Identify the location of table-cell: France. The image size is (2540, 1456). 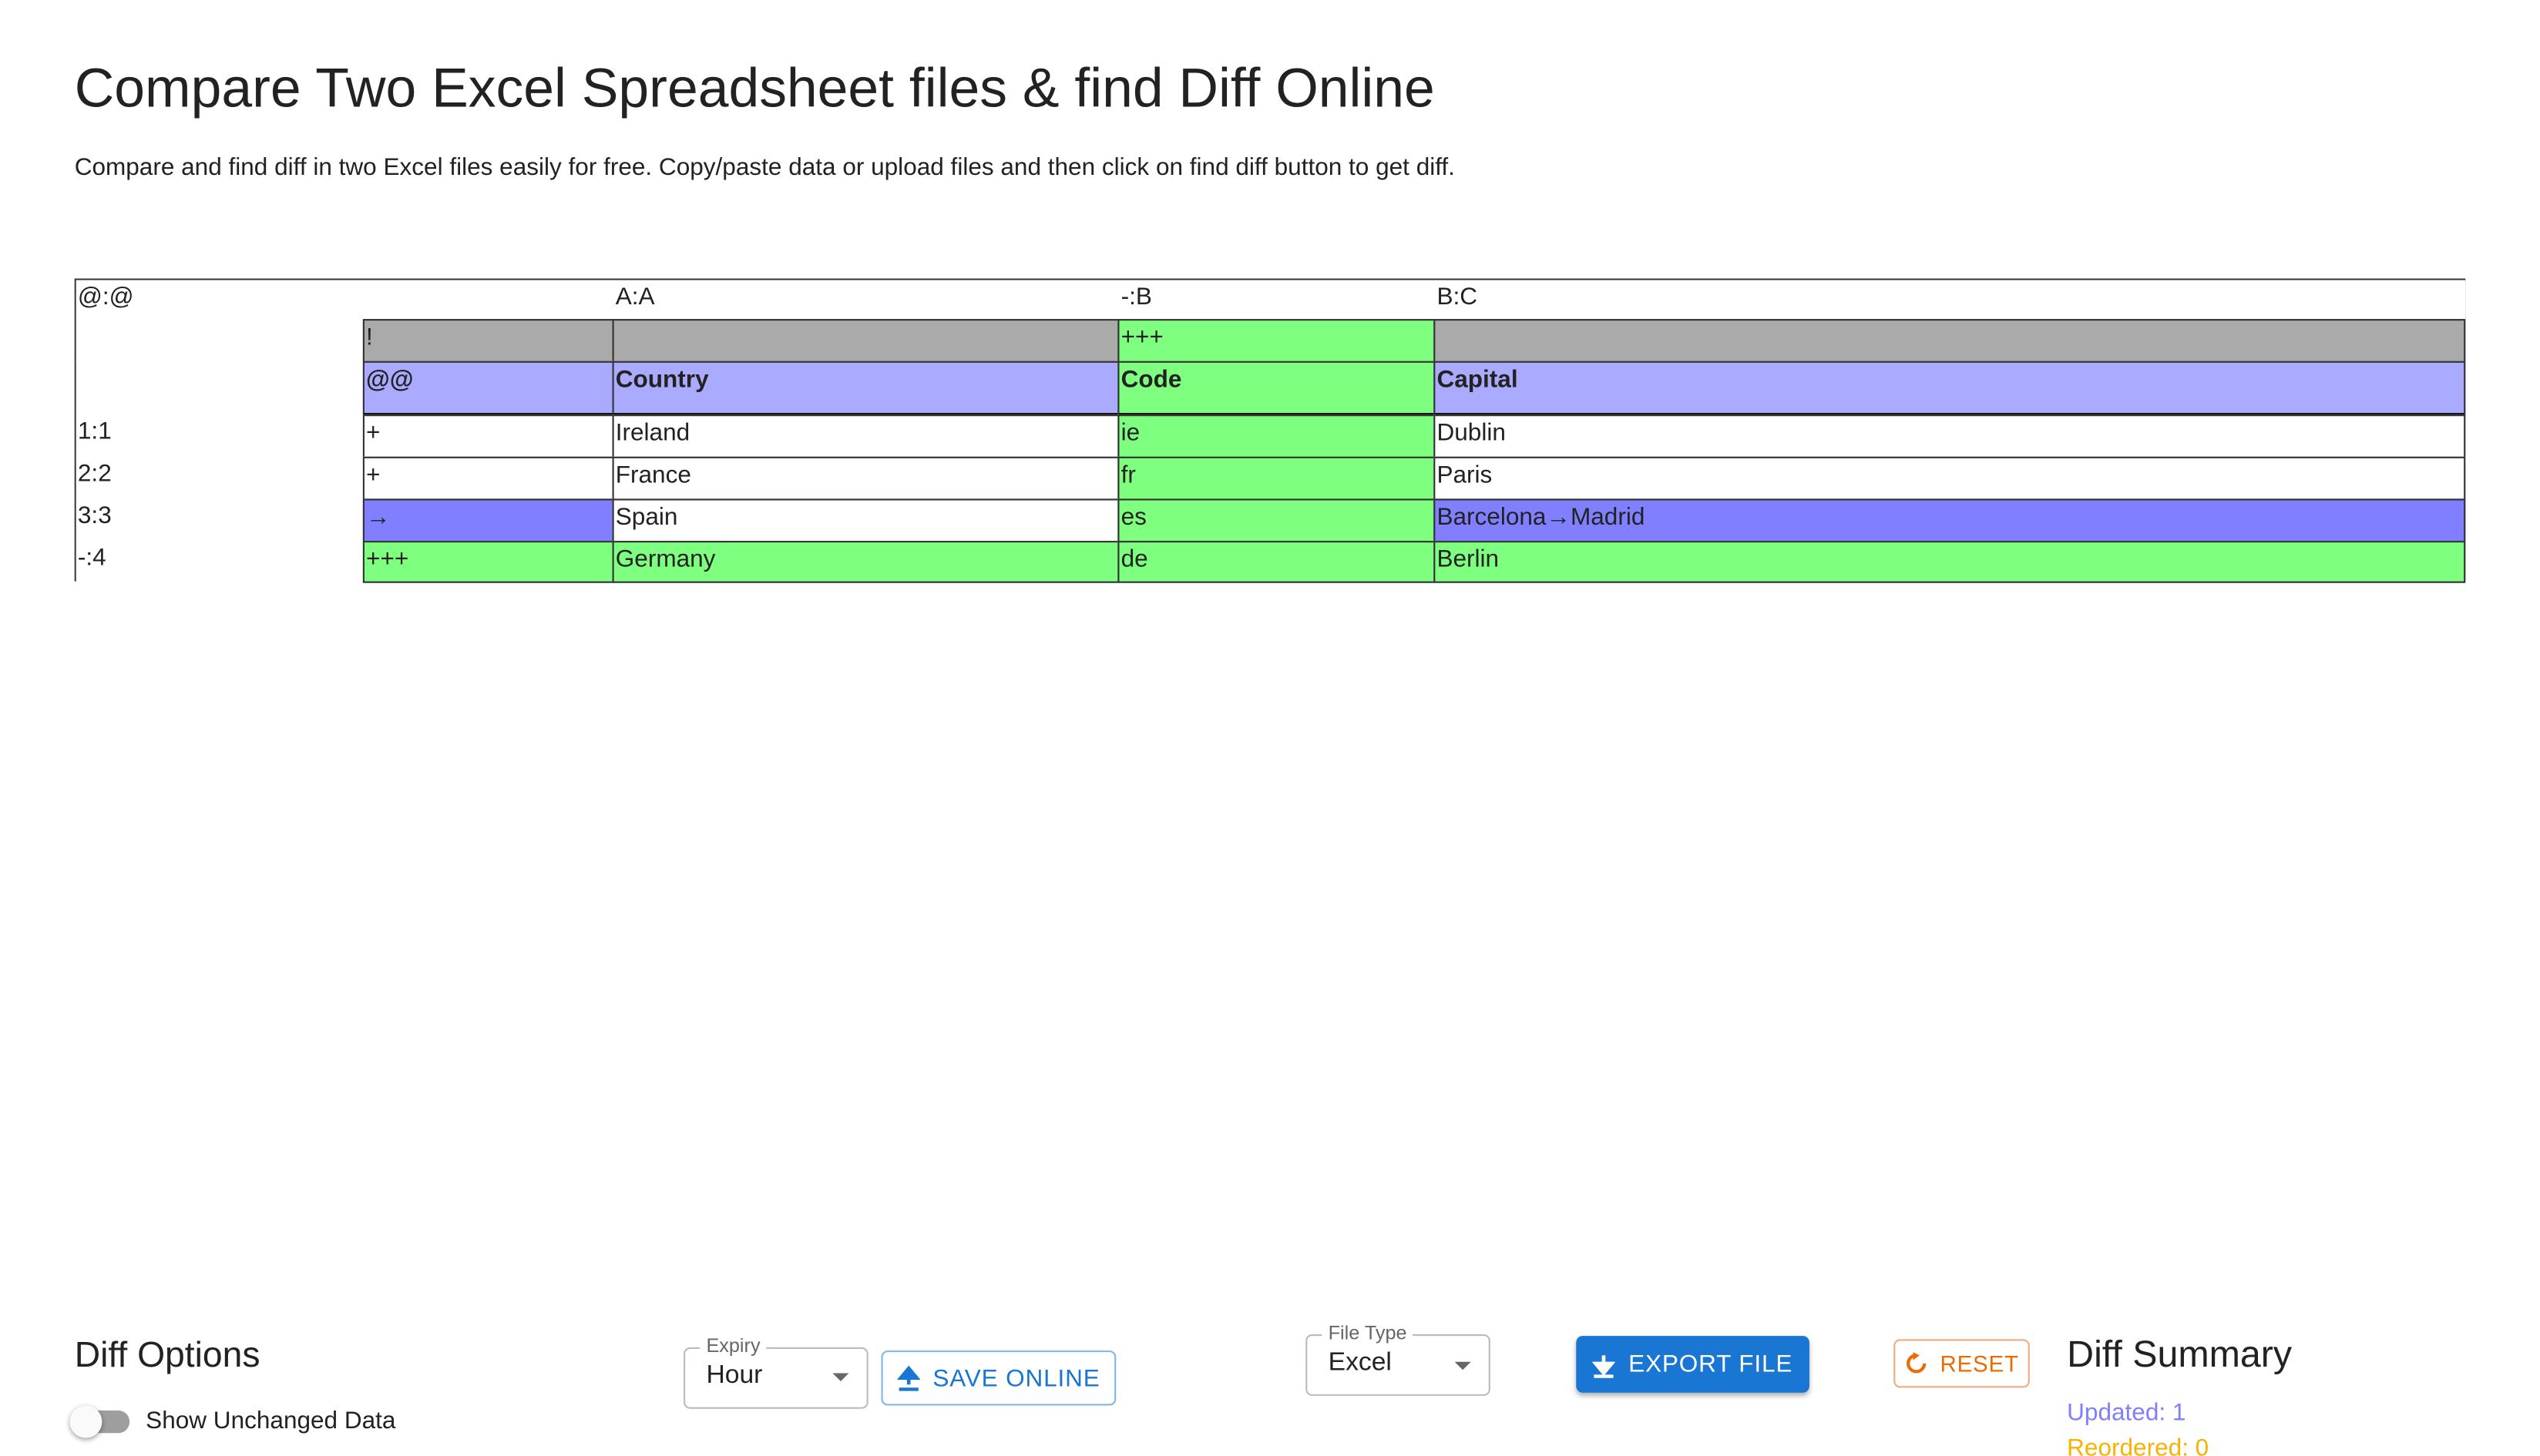
(866, 479).